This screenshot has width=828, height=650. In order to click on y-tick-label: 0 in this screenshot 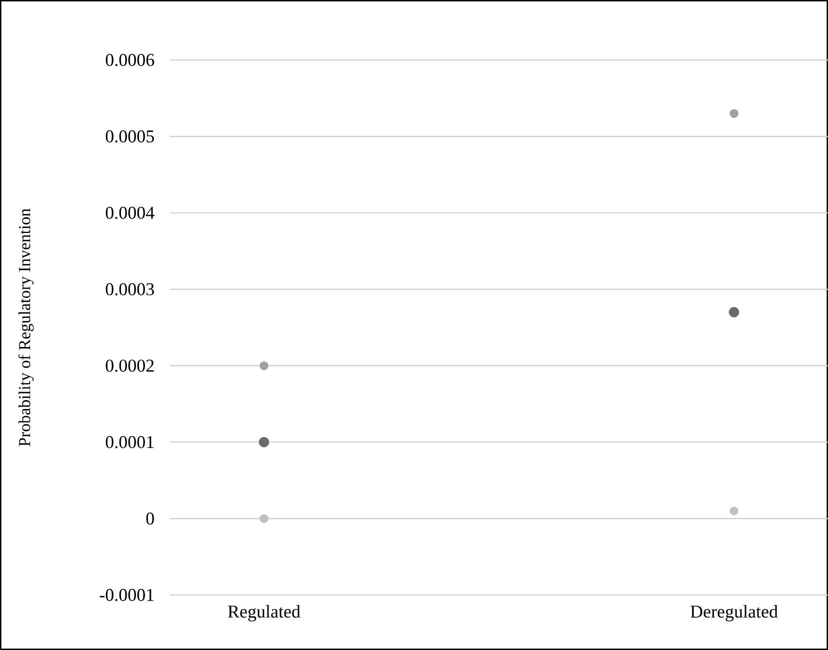, I will do `click(150, 518)`.